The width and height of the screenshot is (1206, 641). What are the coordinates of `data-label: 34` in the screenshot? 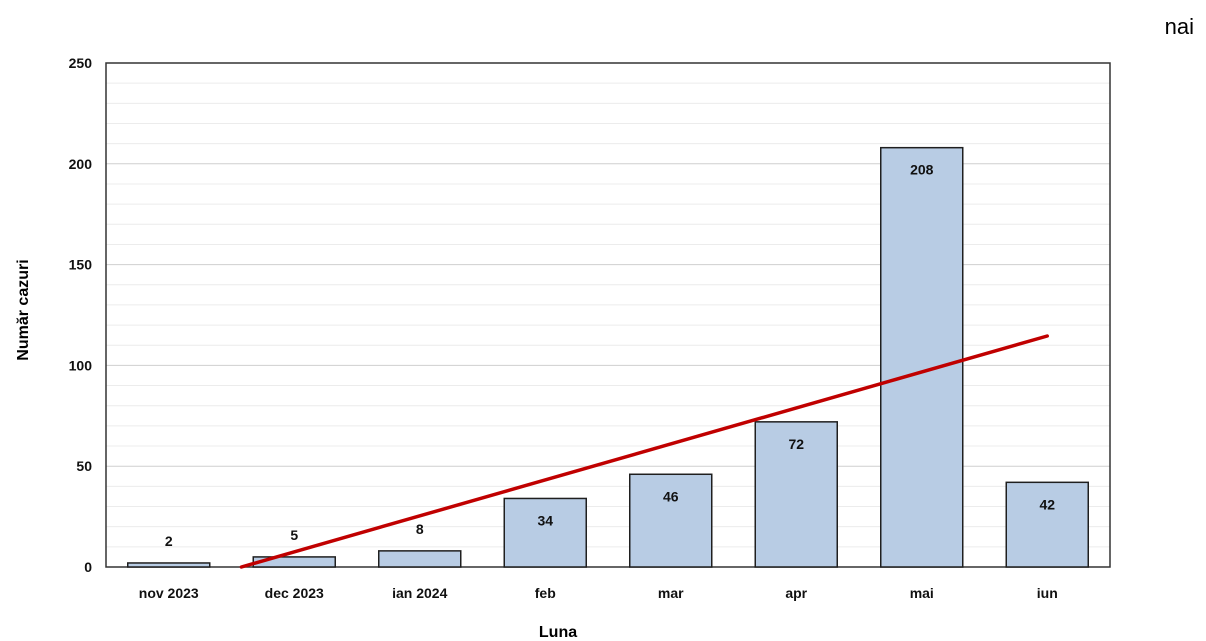 It's located at (545, 520).